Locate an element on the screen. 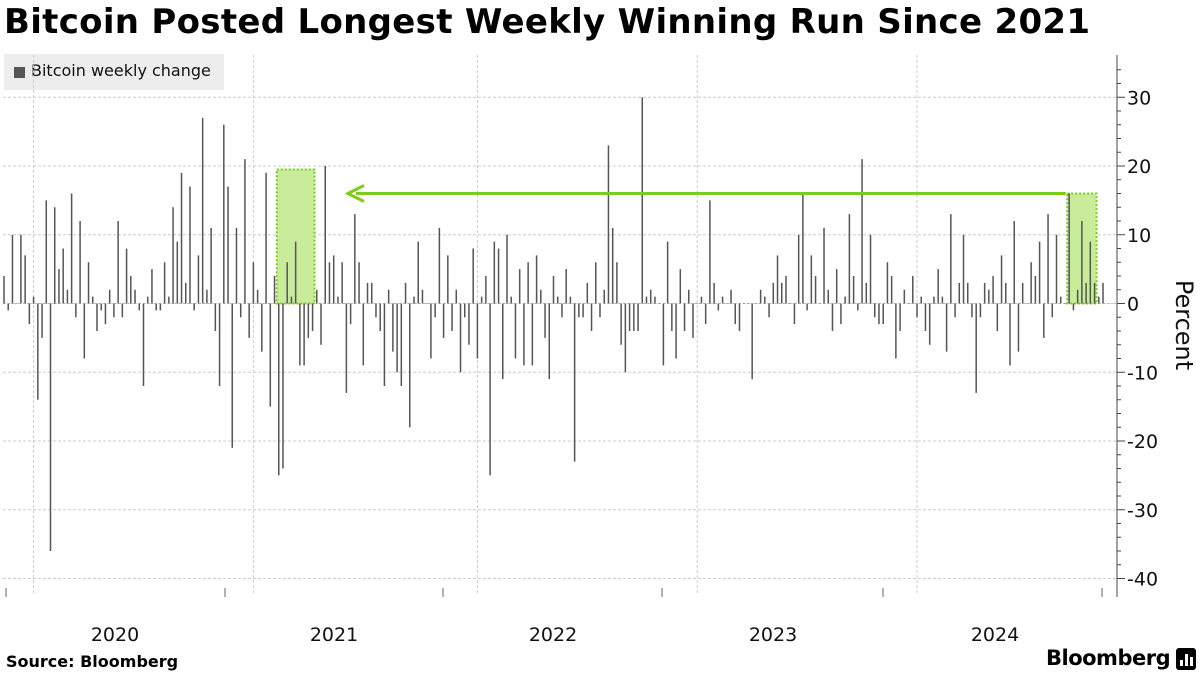 The image size is (1200, 675). highlight-boxes is located at coordinates (686, 236).